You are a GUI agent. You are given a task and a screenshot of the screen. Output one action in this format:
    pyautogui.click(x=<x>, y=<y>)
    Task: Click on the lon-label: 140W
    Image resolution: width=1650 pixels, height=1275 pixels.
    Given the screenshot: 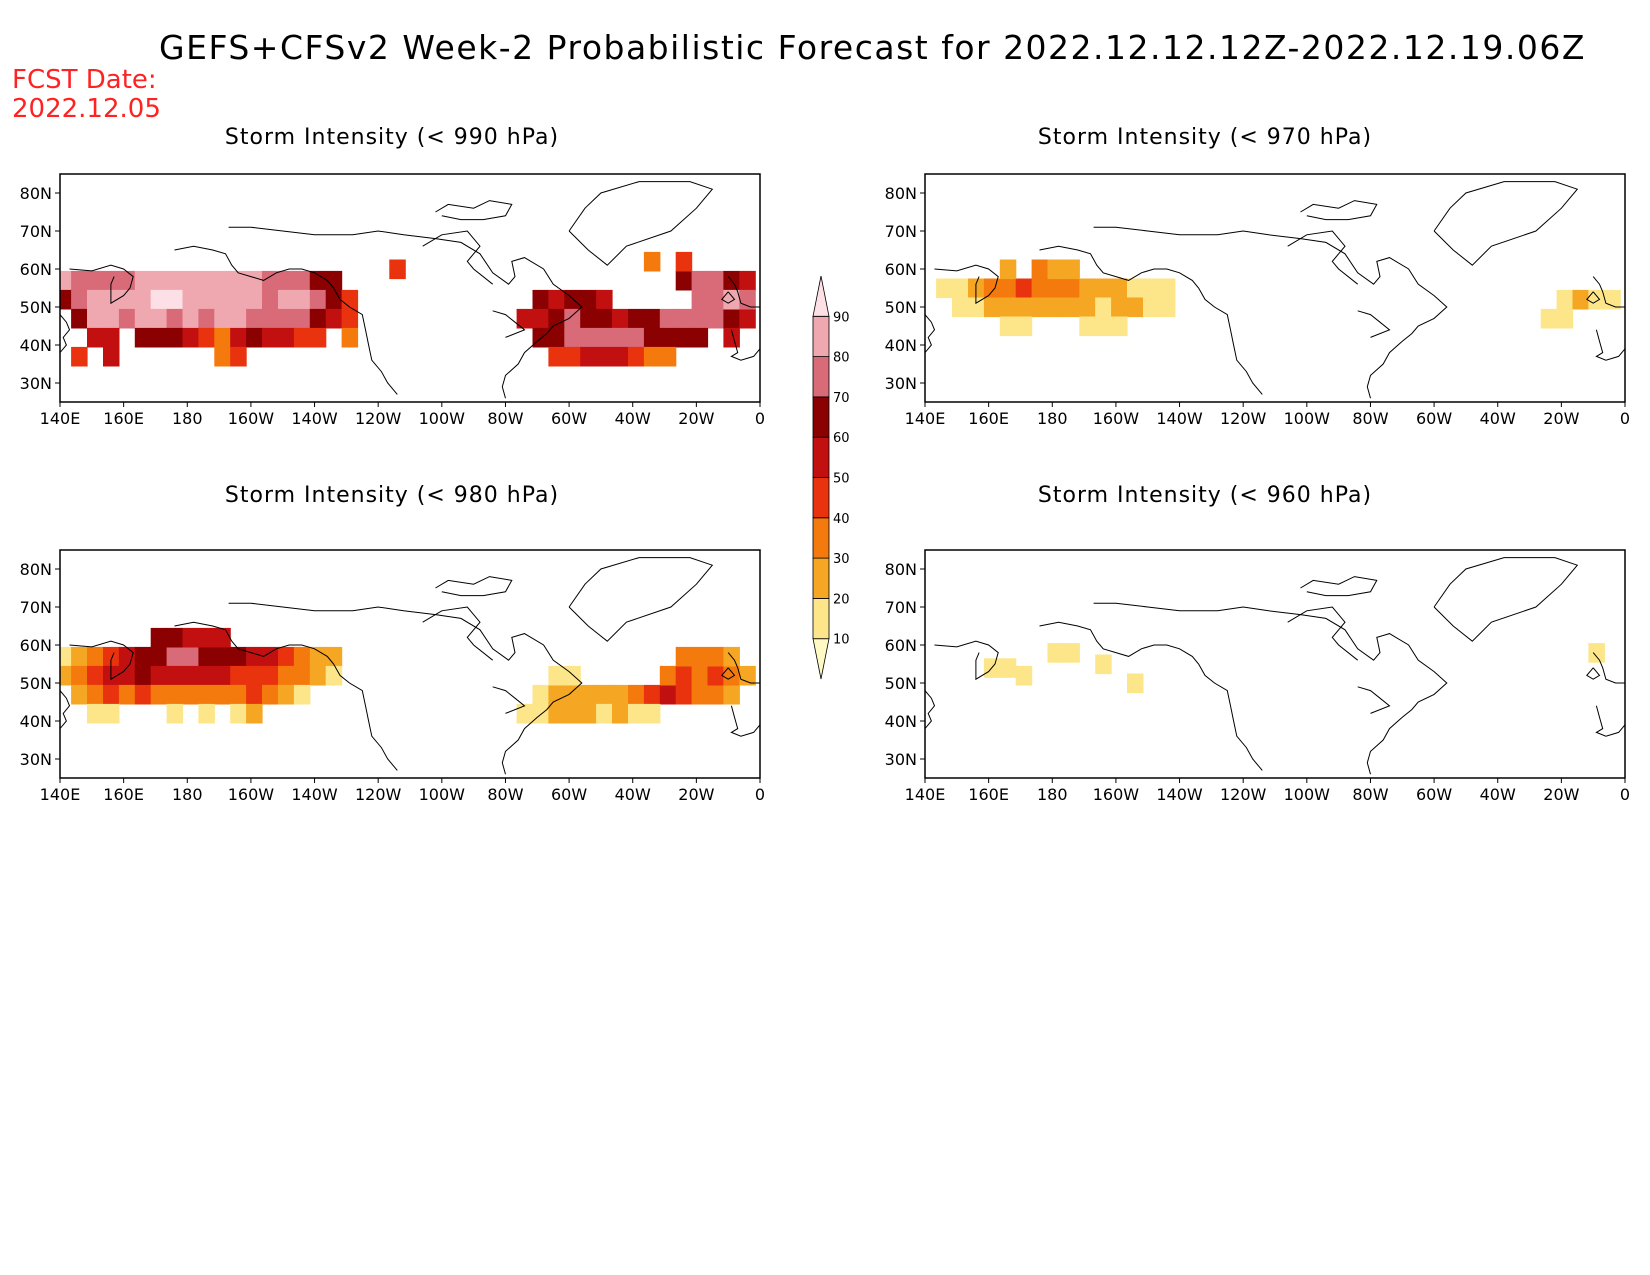 What is the action you would take?
    pyautogui.click(x=314, y=418)
    